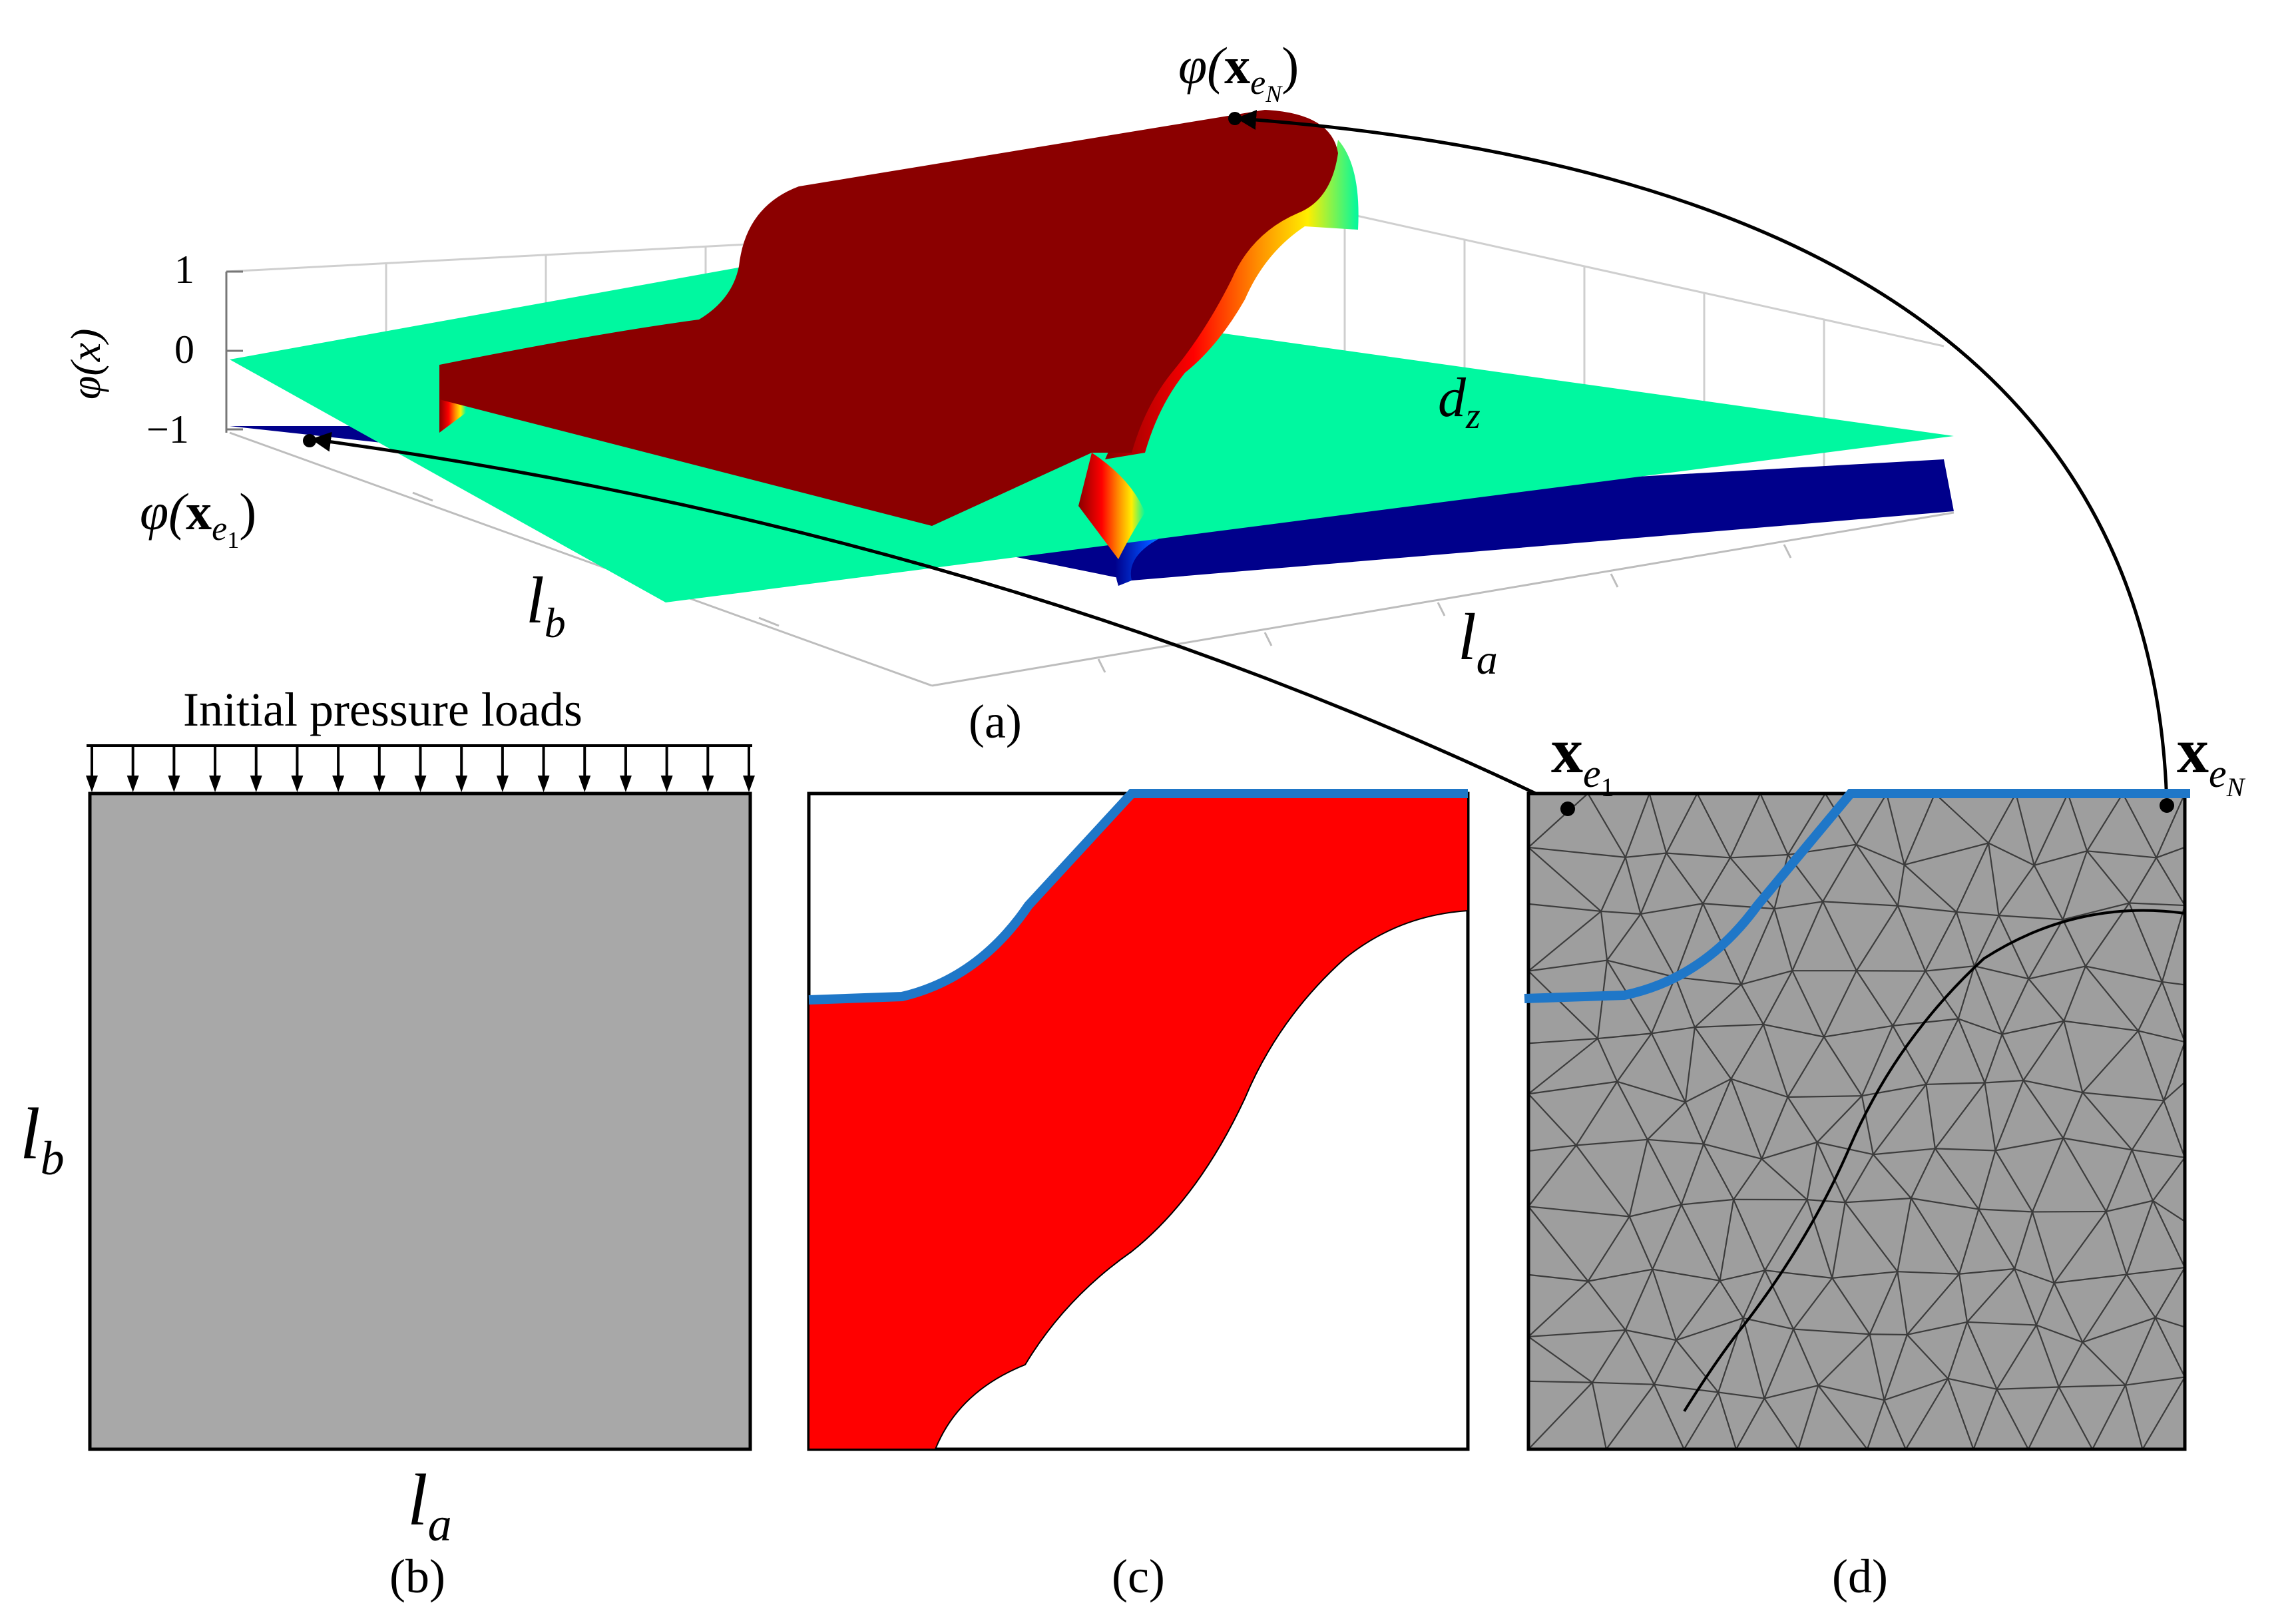  What do you see at coordinates (417, 1577) in the screenshot?
I see `caption-b: (b)` at bounding box center [417, 1577].